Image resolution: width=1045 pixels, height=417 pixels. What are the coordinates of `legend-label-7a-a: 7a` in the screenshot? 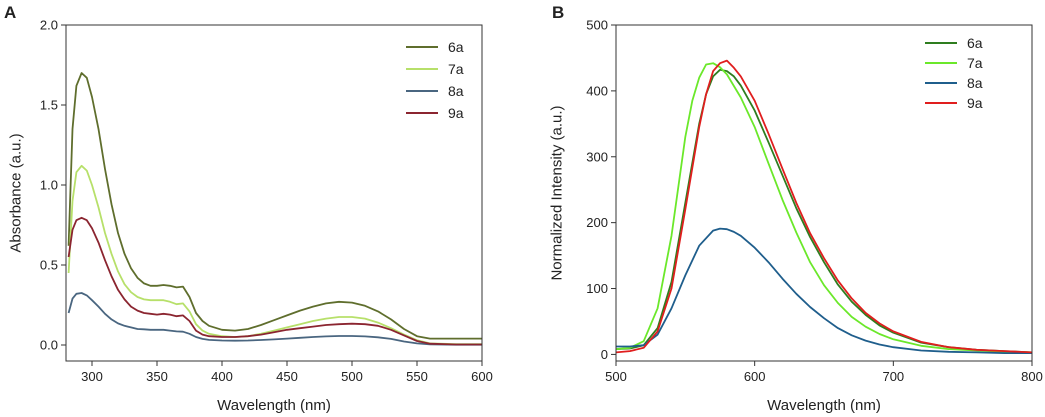 It's located at (456, 69).